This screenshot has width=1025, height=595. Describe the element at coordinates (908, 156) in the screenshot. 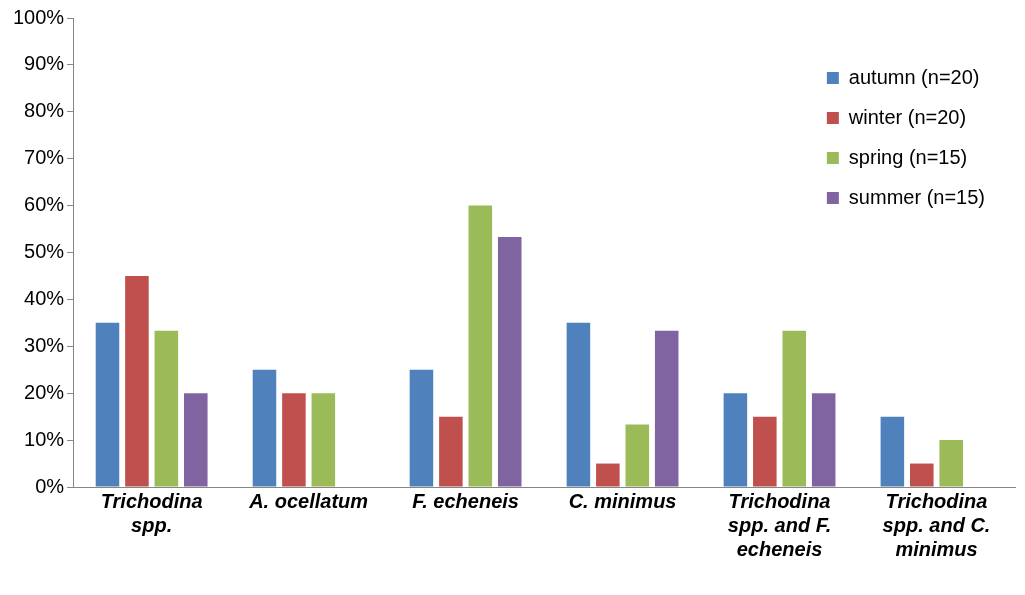

I see `legend-label: spring (n=15)` at that location.